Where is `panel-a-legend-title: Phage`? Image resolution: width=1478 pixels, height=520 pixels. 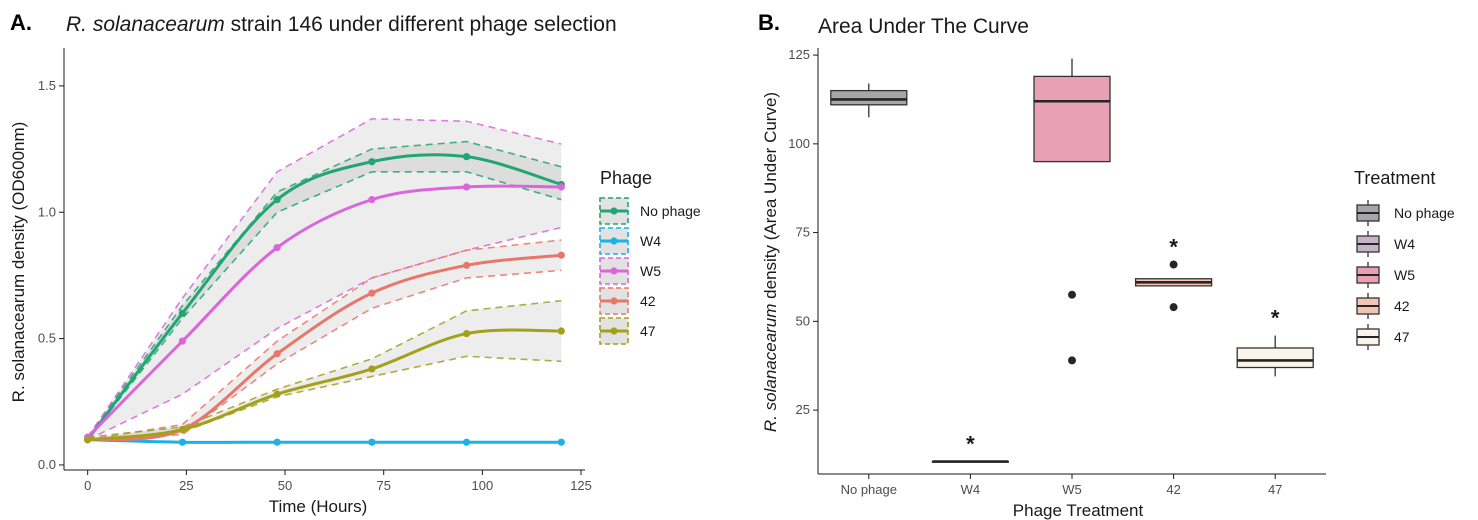
panel-a-legend-title: Phage is located at coordinates (626, 178).